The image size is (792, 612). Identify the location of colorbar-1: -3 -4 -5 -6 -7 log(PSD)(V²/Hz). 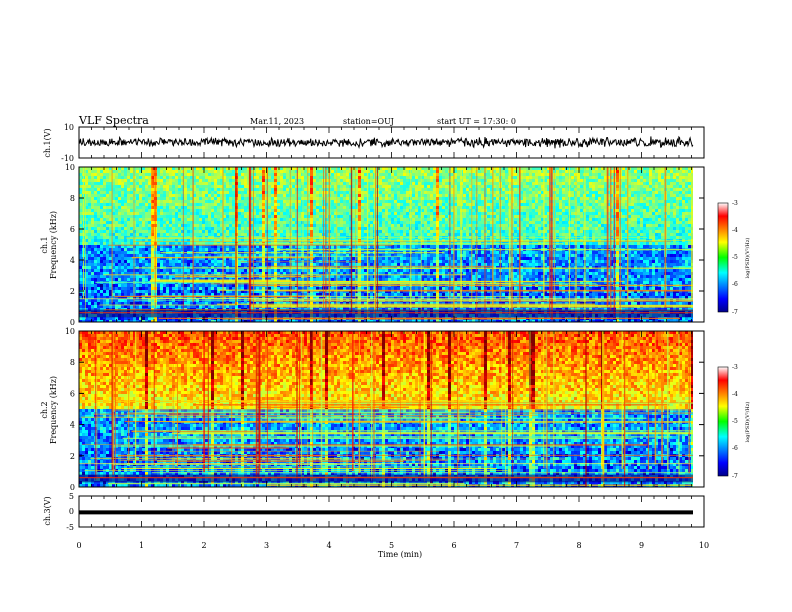
(734, 258).